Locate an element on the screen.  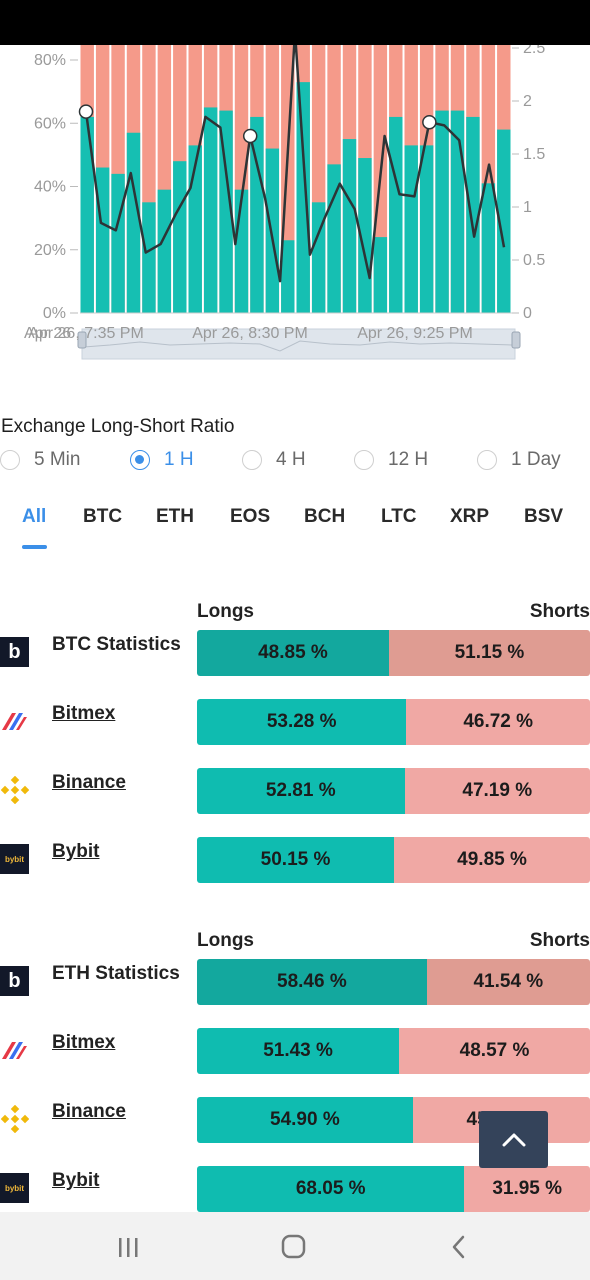
long-short-bar: 58.46 % 41.54 % is located at coordinates (393, 982).